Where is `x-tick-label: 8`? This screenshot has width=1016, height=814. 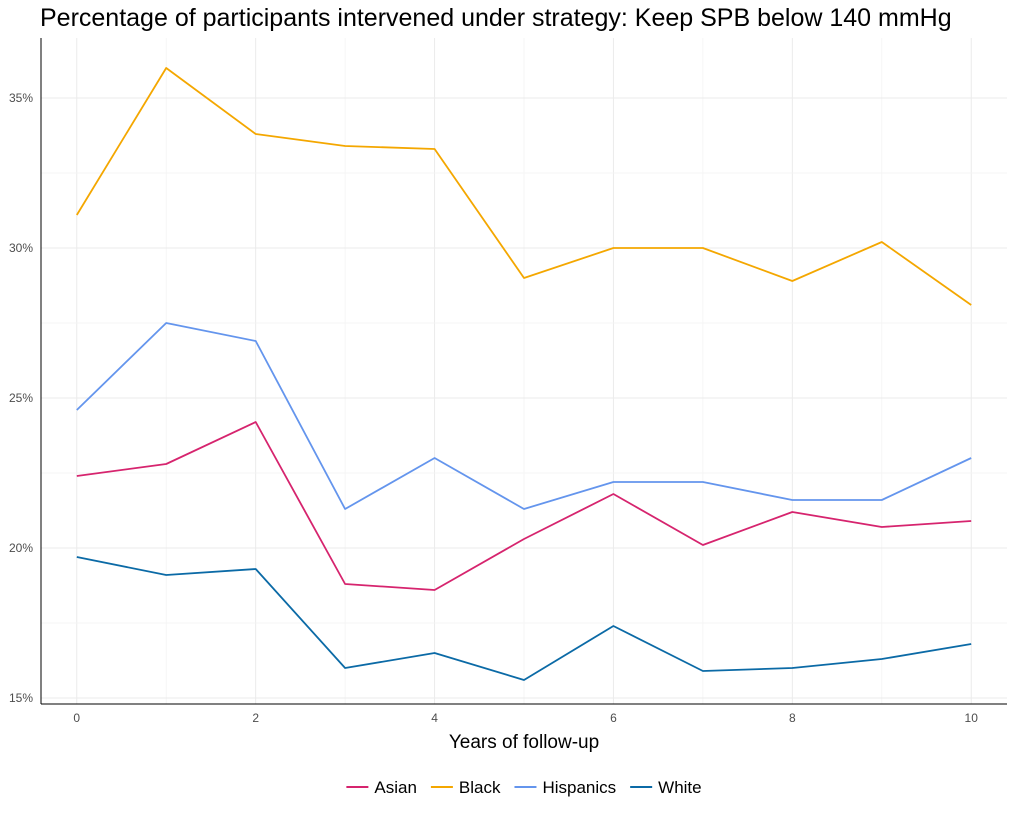
x-tick-label: 8 is located at coordinates (792, 718).